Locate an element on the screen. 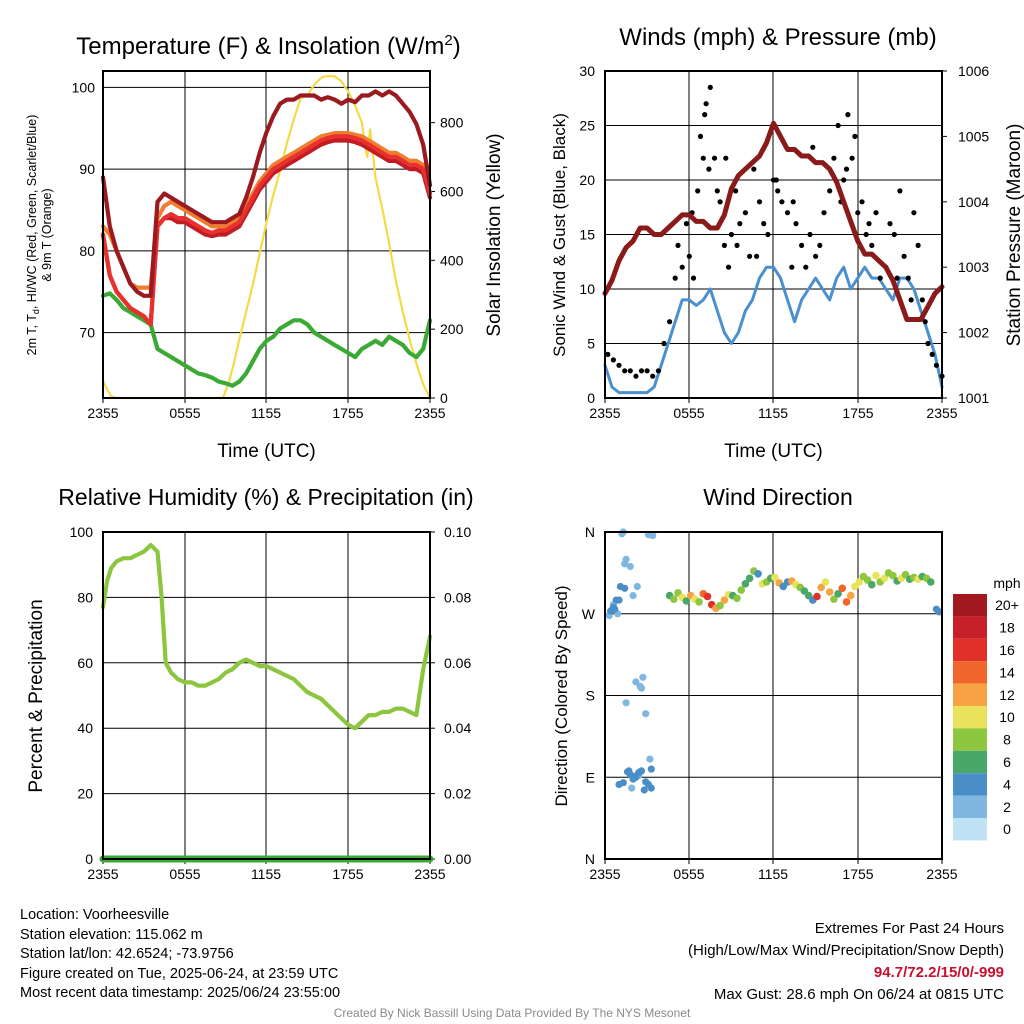  y2-tick-label: 800 is located at coordinates (452, 123).